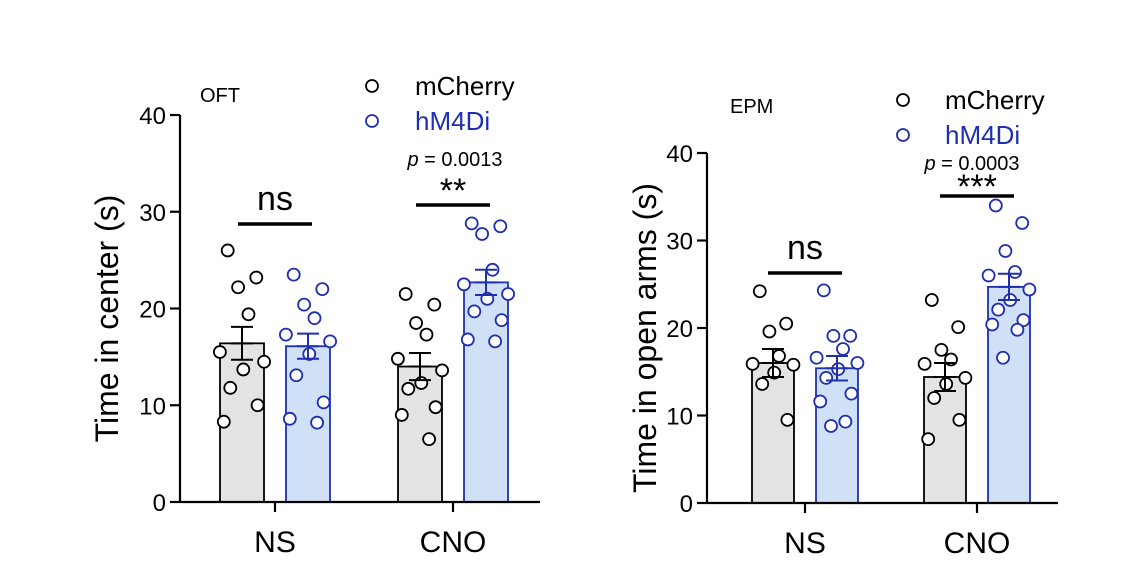  Describe the element at coordinates (308, 346) in the screenshot. I see `error-bar-hm4di-ns` at that location.